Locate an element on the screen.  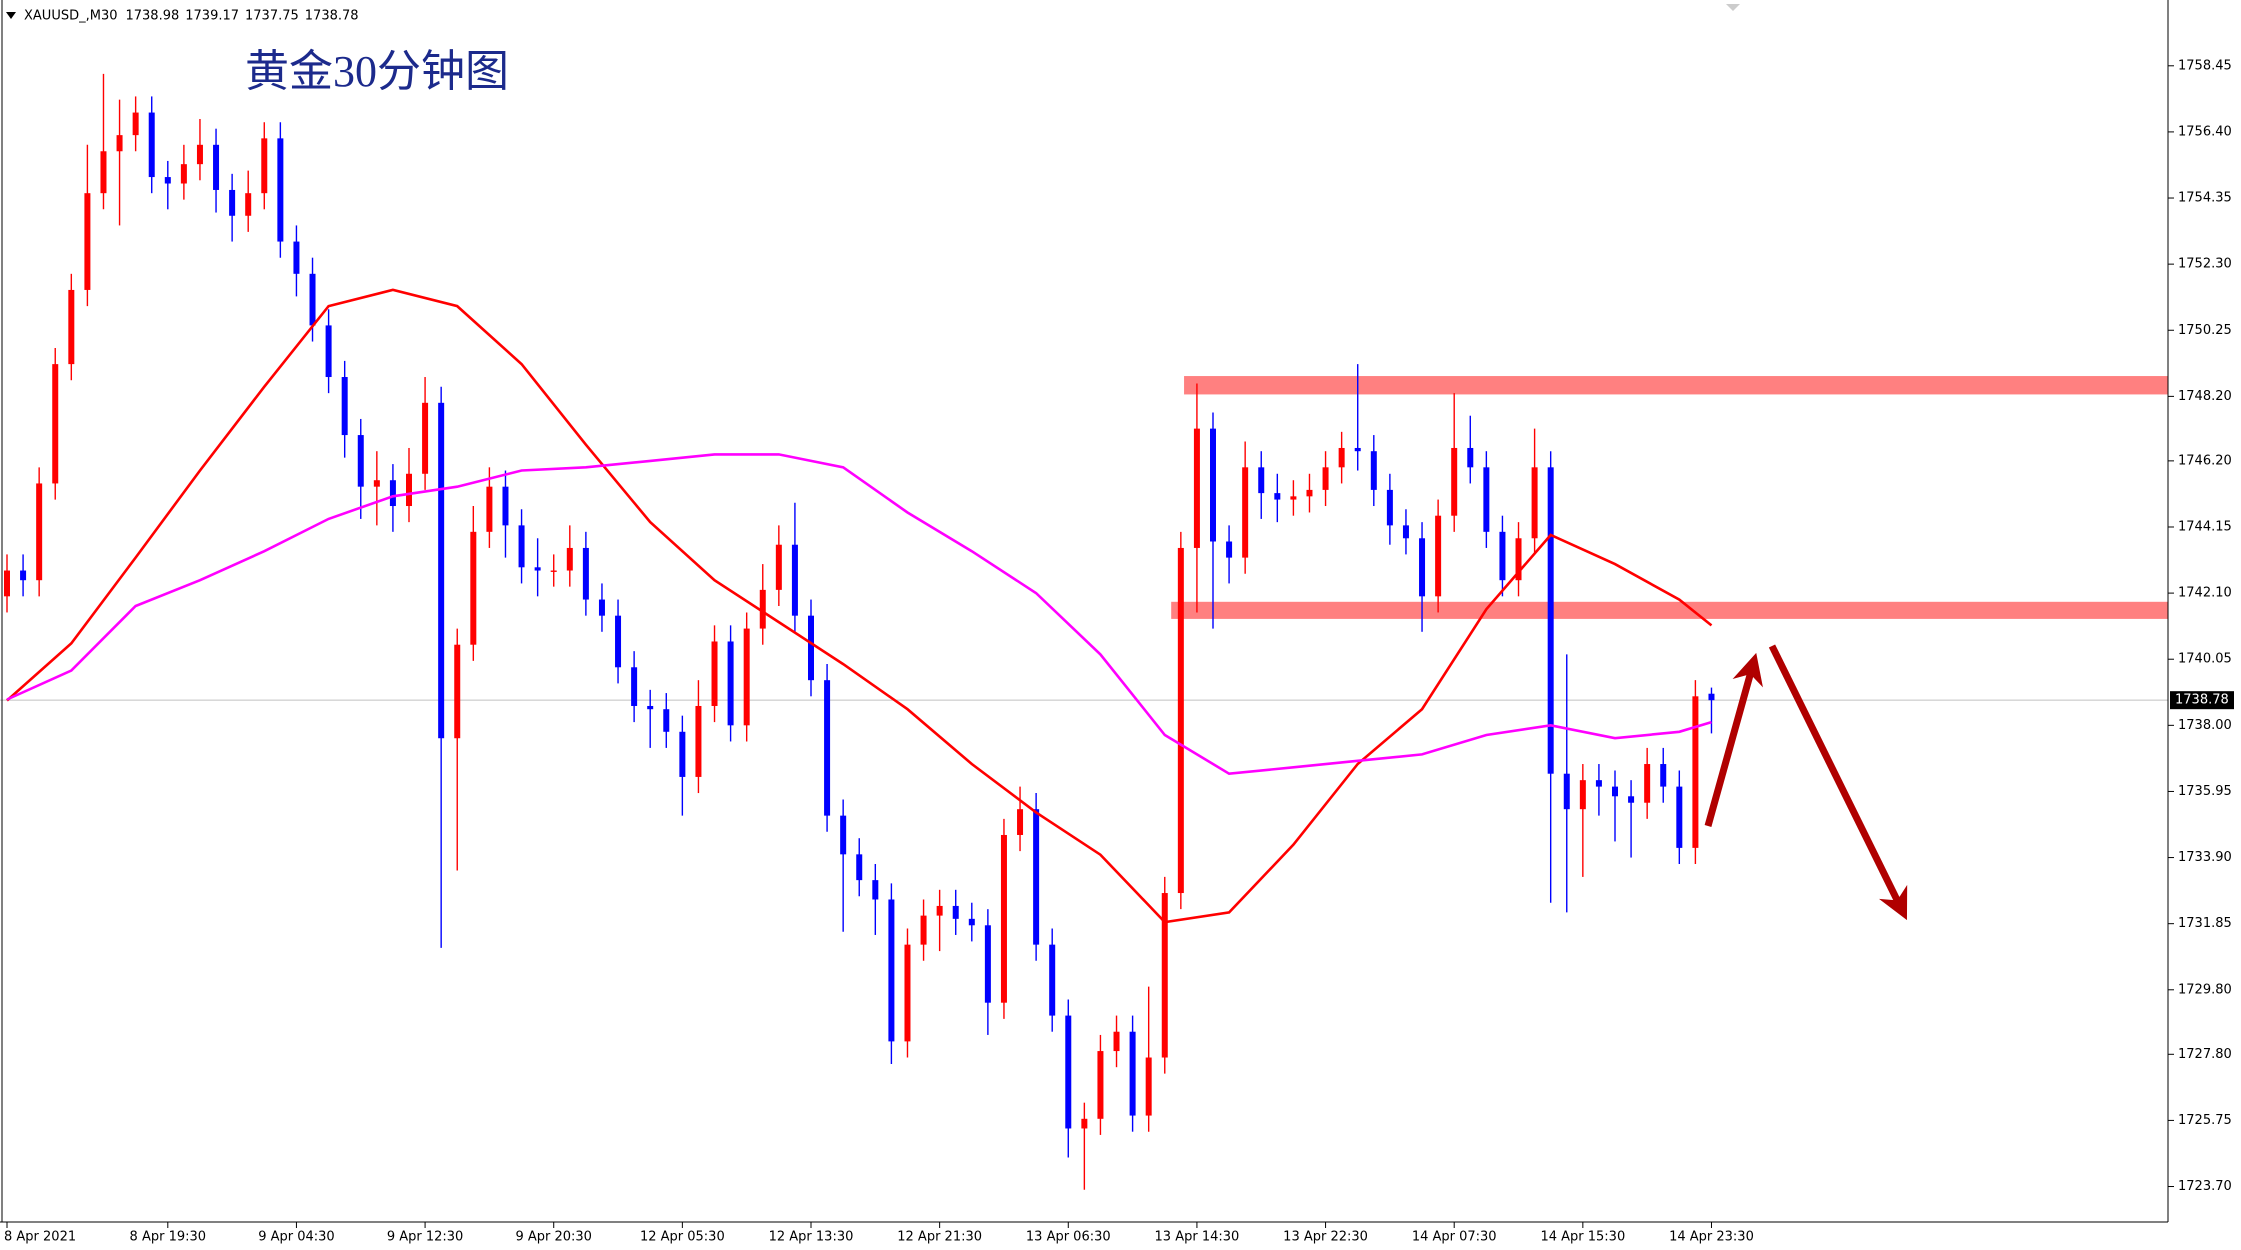
y-tick-label: 1731.85 is located at coordinates (2205, 923).